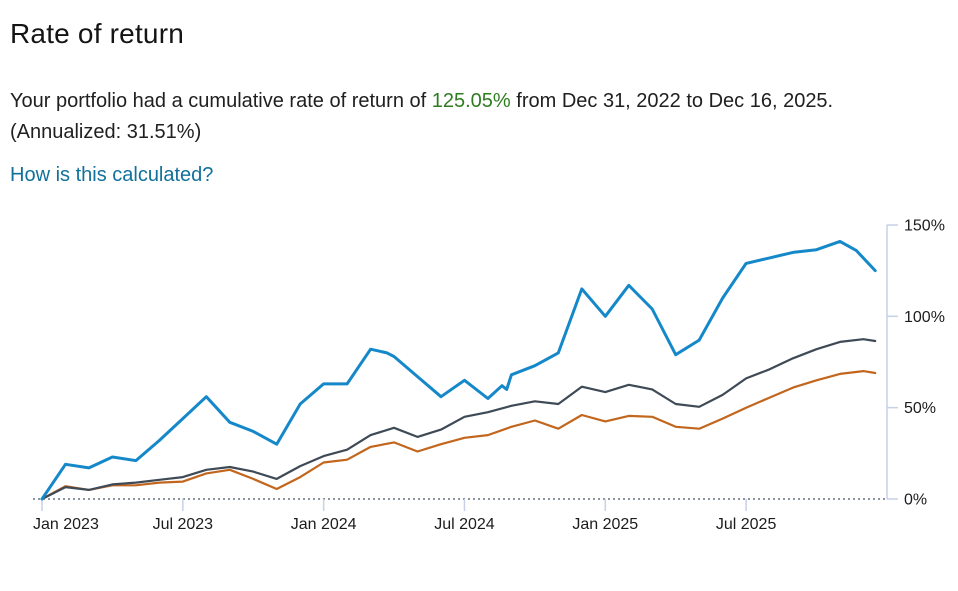  What do you see at coordinates (183, 524) in the screenshot?
I see `x-axis-tick-label: Jul 2023` at bounding box center [183, 524].